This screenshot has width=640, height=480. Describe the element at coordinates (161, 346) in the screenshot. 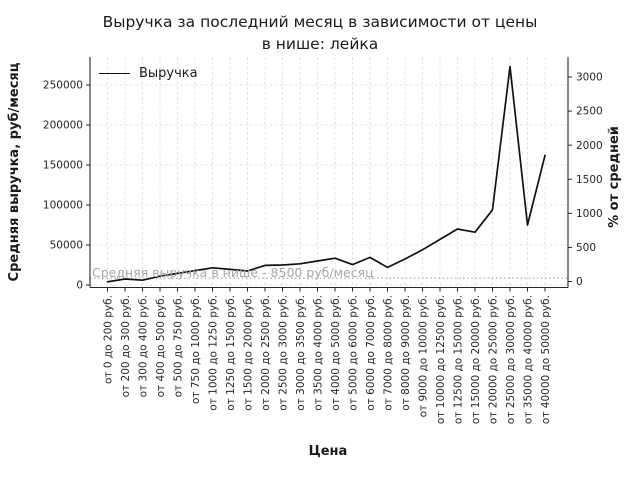

I see `x-tick-label: от 400 до 500 руб.` at that location.